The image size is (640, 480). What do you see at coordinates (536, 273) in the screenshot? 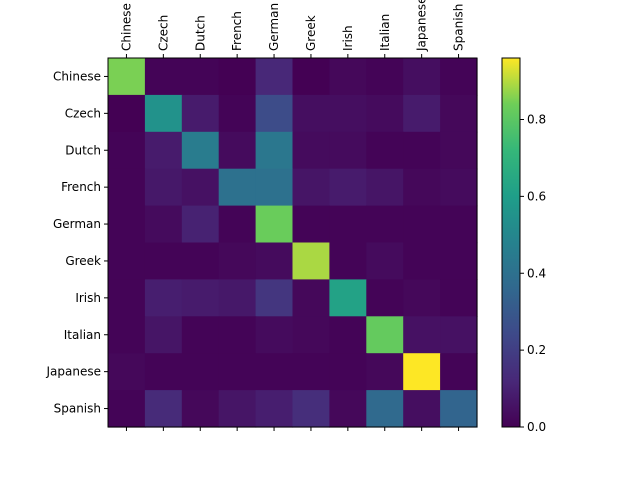
I see `colorbar-tick-label: 0.4` at bounding box center [536, 273].